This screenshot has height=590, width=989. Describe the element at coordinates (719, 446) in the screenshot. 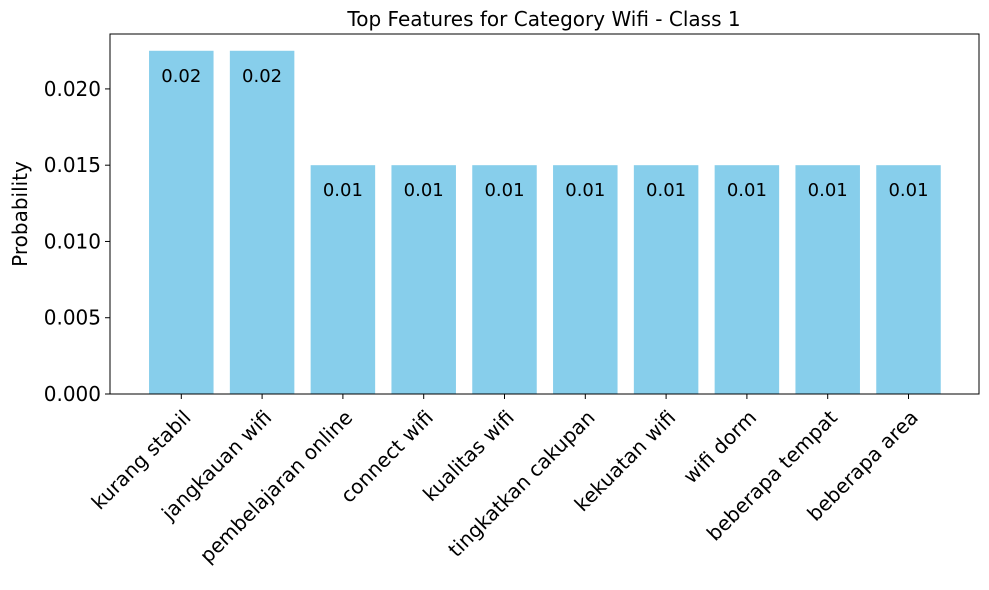

I see `x-tick-label-7: wifi dorm` at that location.